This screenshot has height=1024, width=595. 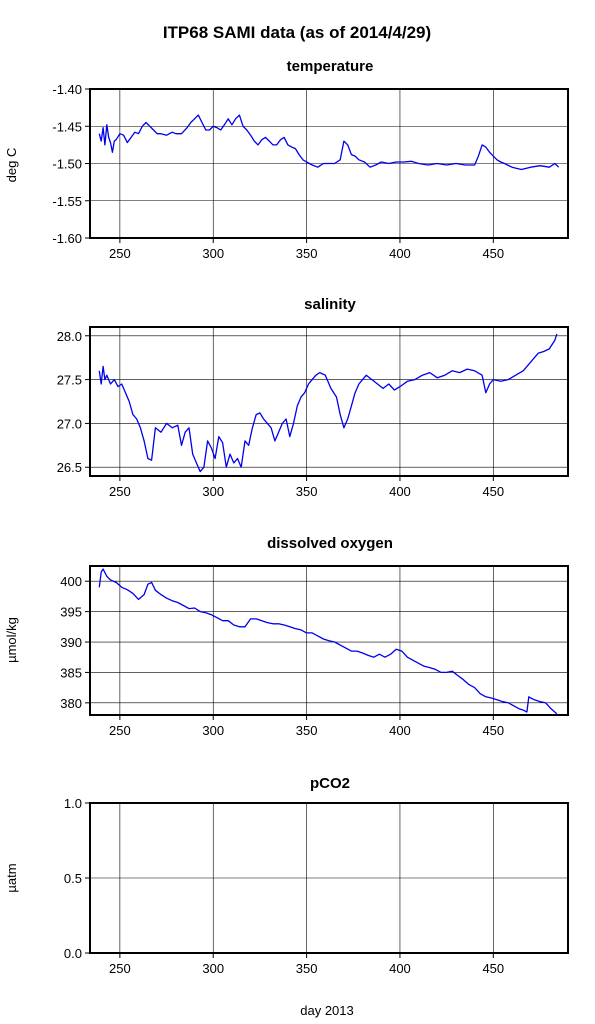 I want to click on dissolved-oxygen-x-tick-label-450: 450, so click(x=493, y=730).